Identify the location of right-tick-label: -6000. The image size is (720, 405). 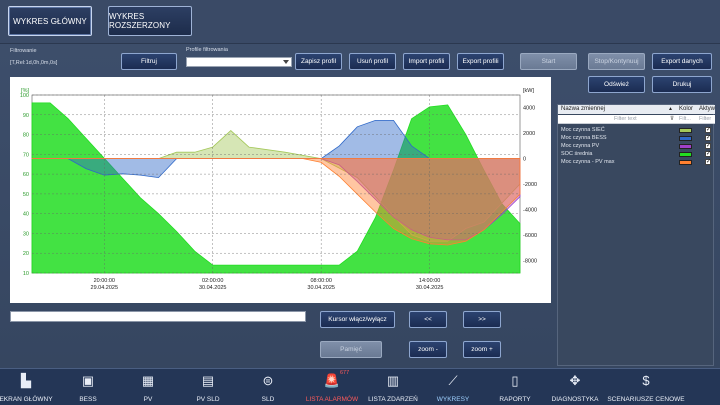
(530, 236).